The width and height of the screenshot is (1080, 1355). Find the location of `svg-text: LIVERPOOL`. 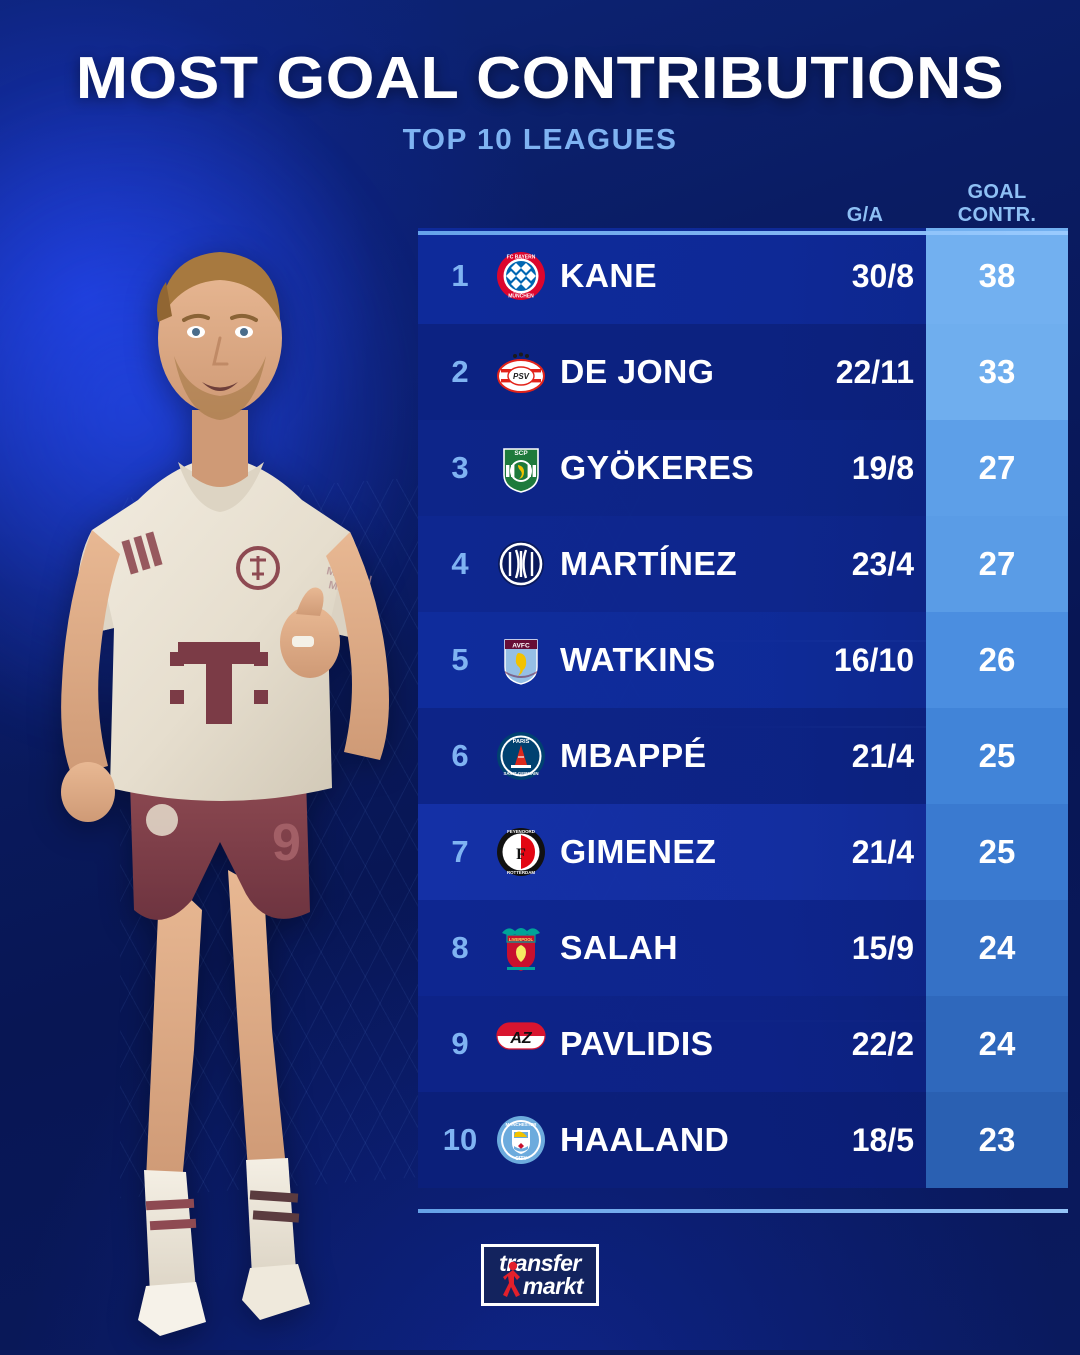

svg-text: LIVERPOOL is located at coordinates (521, 939).